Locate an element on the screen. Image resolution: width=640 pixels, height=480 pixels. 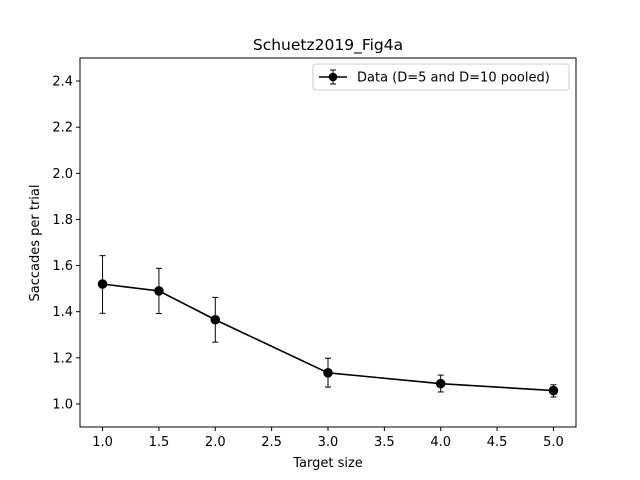
y-axis-label: Saccades per trial is located at coordinates (35, 243).